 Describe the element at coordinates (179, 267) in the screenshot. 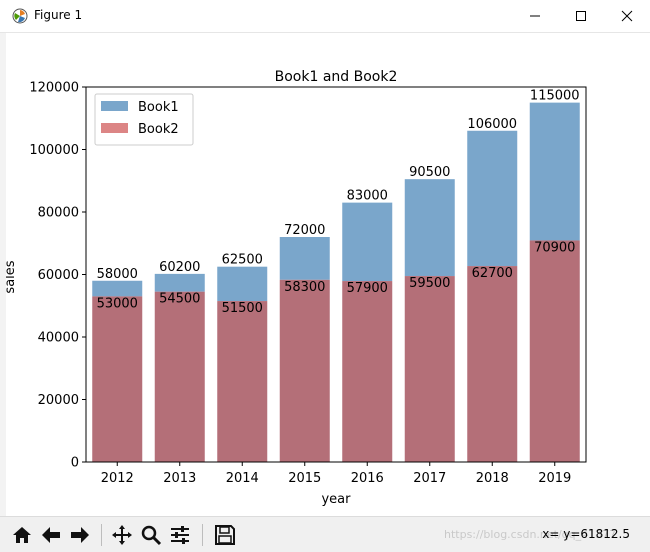

I see `data-label-book1: 60200` at that location.